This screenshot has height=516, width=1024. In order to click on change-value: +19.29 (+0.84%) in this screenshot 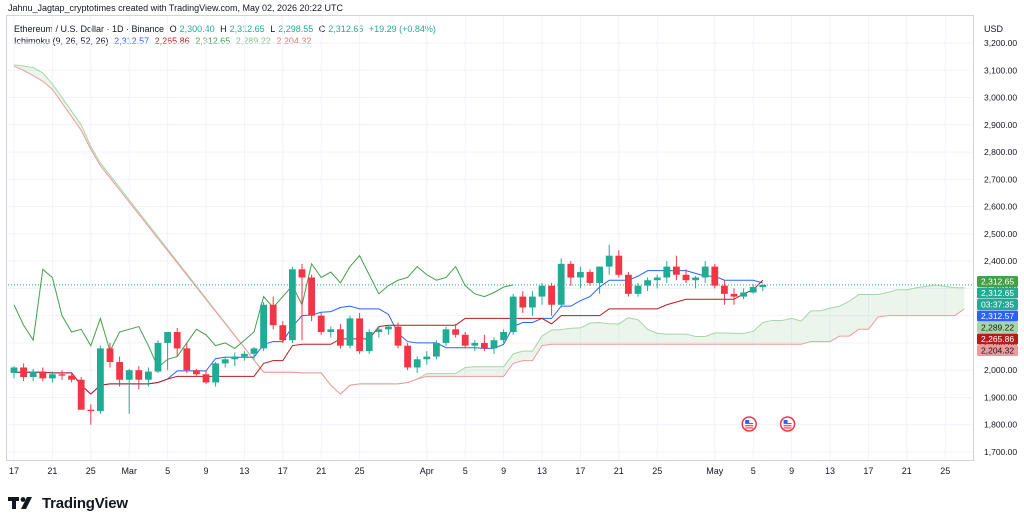, I will do `click(402, 29)`.